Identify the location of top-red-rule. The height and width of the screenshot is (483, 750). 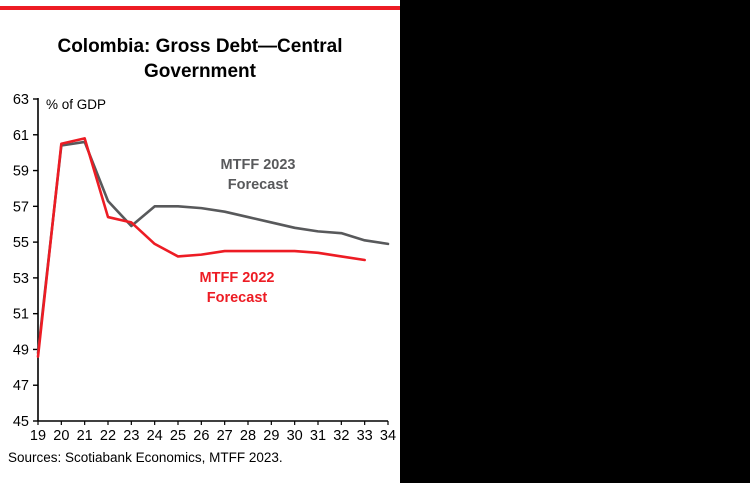
(200, 8).